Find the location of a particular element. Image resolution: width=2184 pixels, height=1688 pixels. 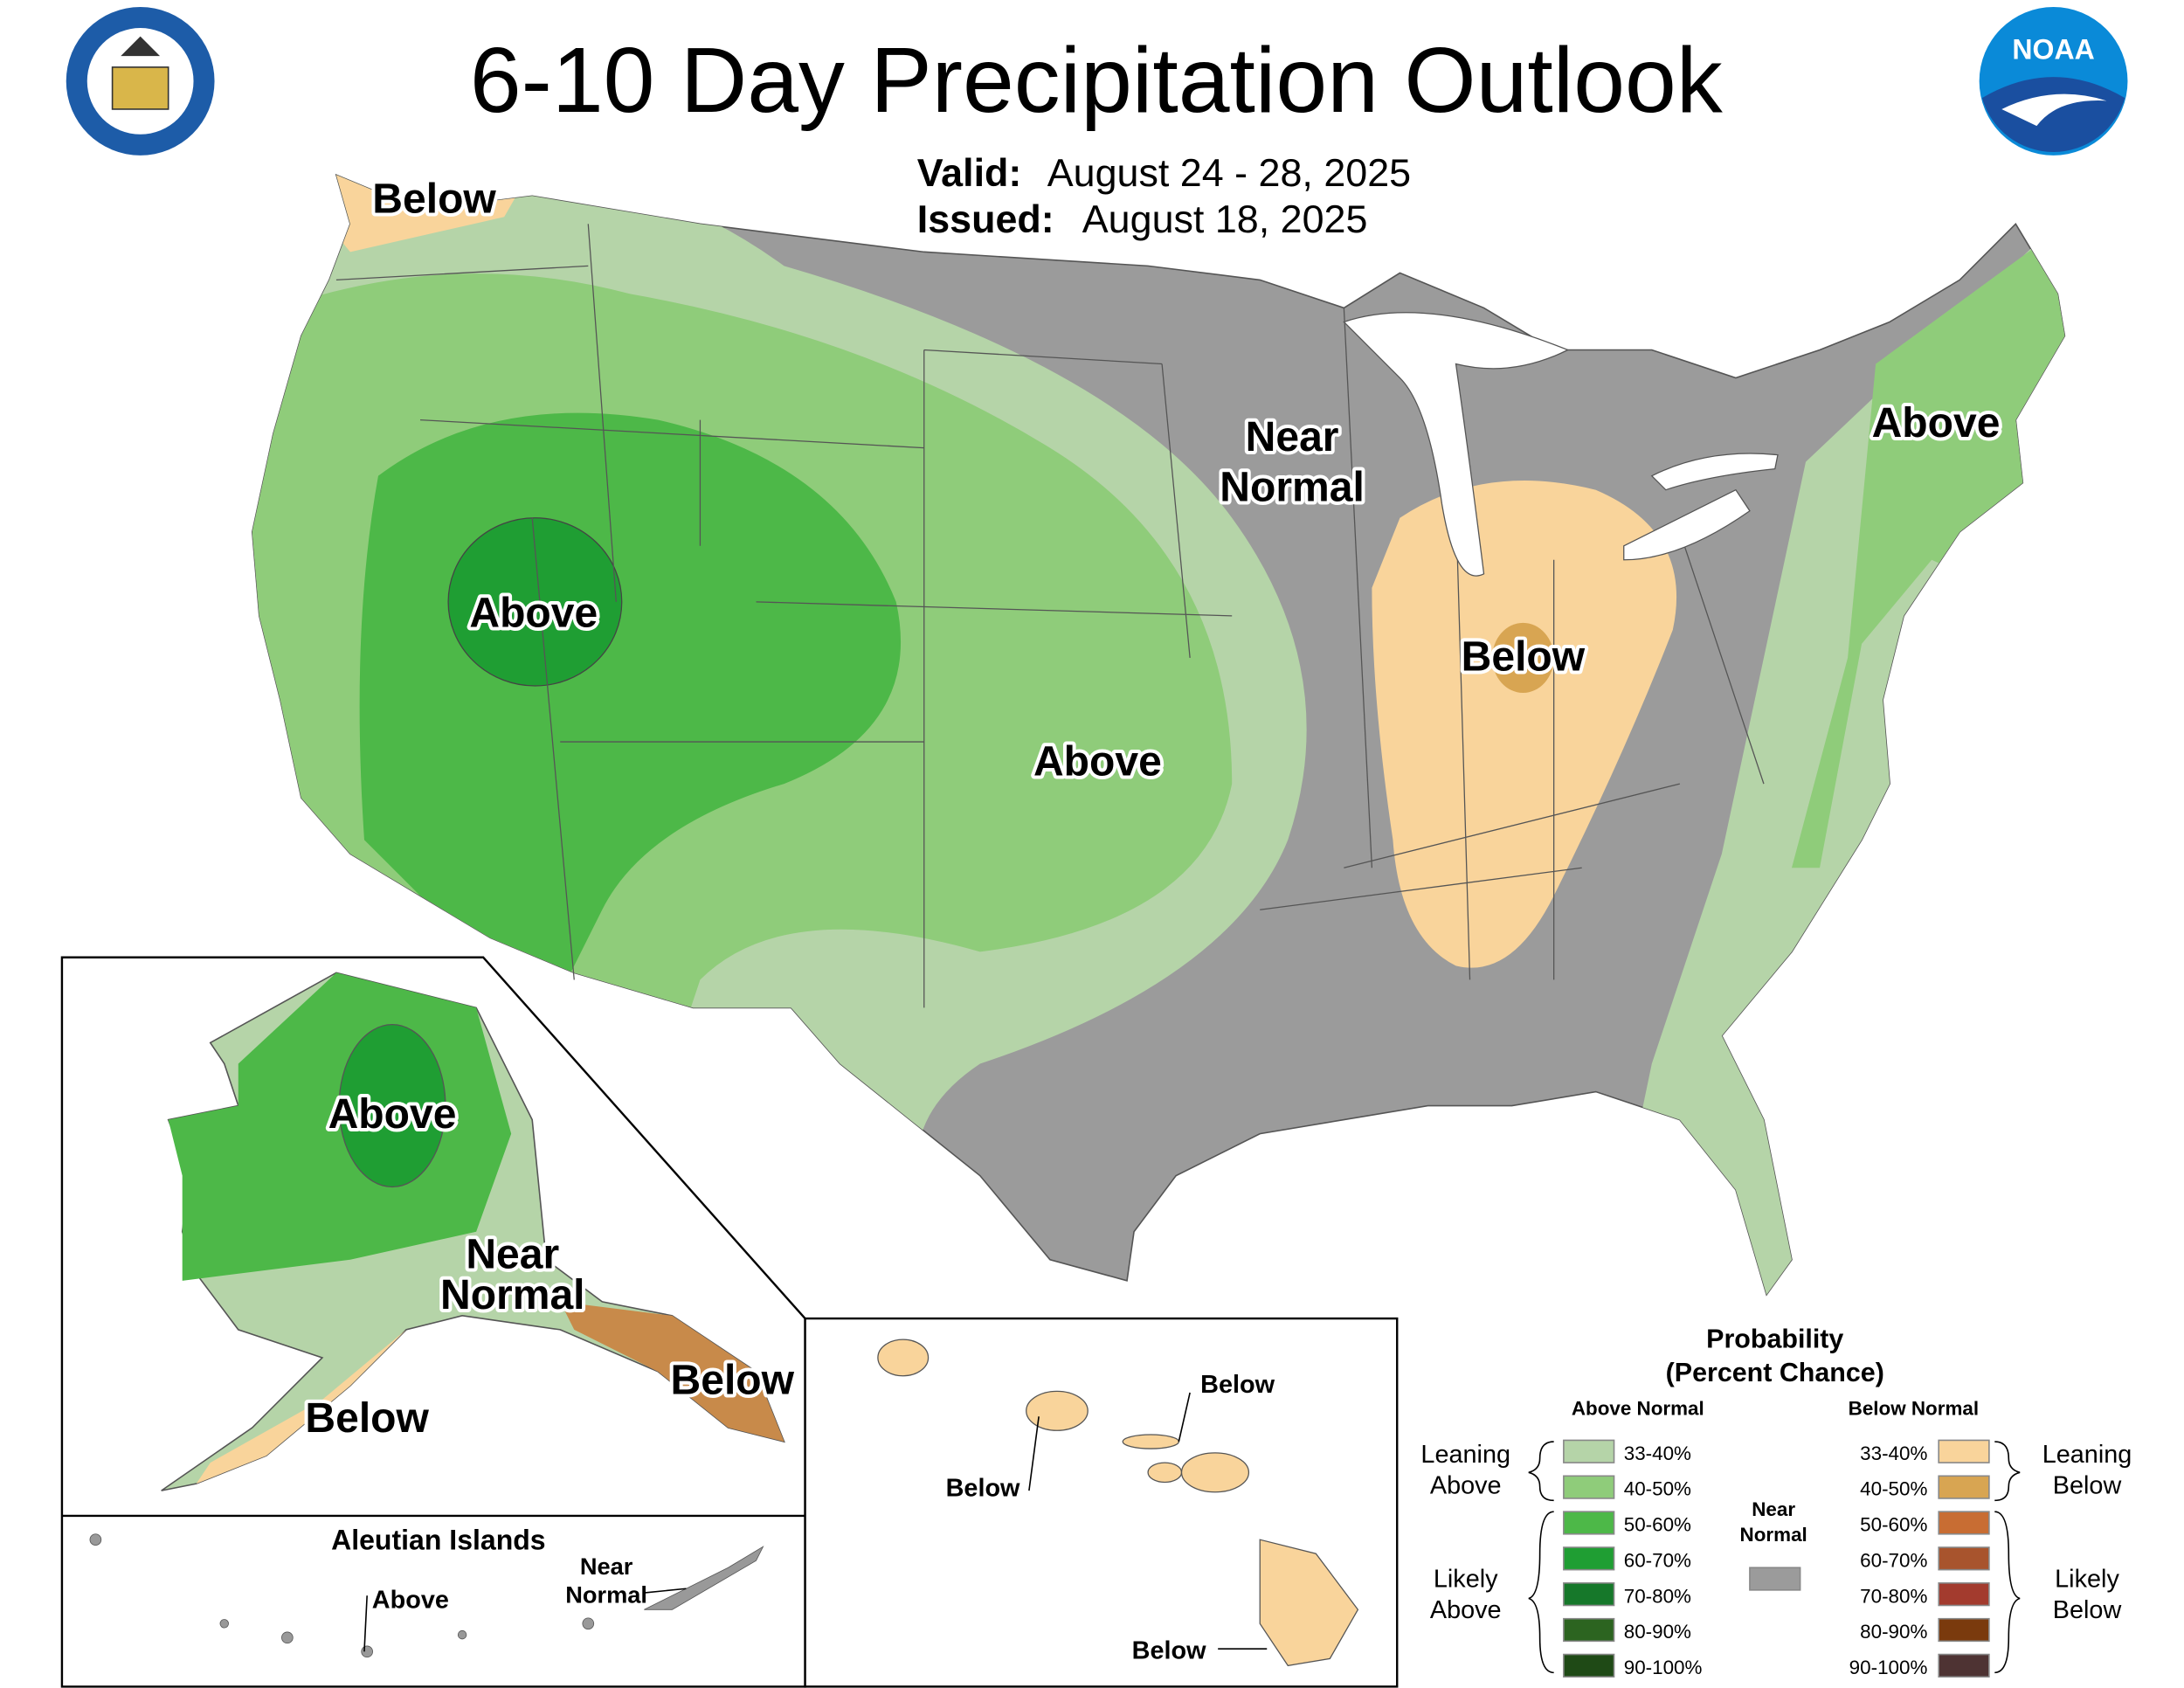

legend-near: Normal is located at coordinates (1773, 1535).